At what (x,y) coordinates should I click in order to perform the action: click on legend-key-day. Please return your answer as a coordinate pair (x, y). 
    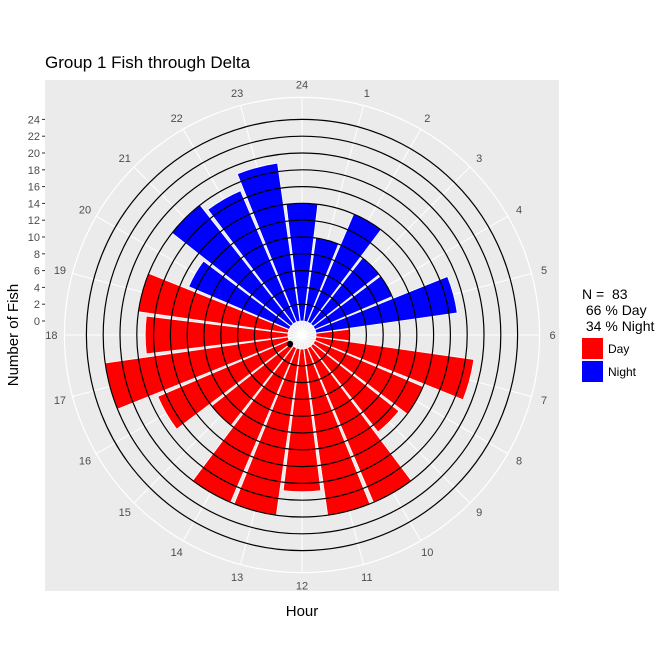
    Looking at the image, I should click on (592, 348).